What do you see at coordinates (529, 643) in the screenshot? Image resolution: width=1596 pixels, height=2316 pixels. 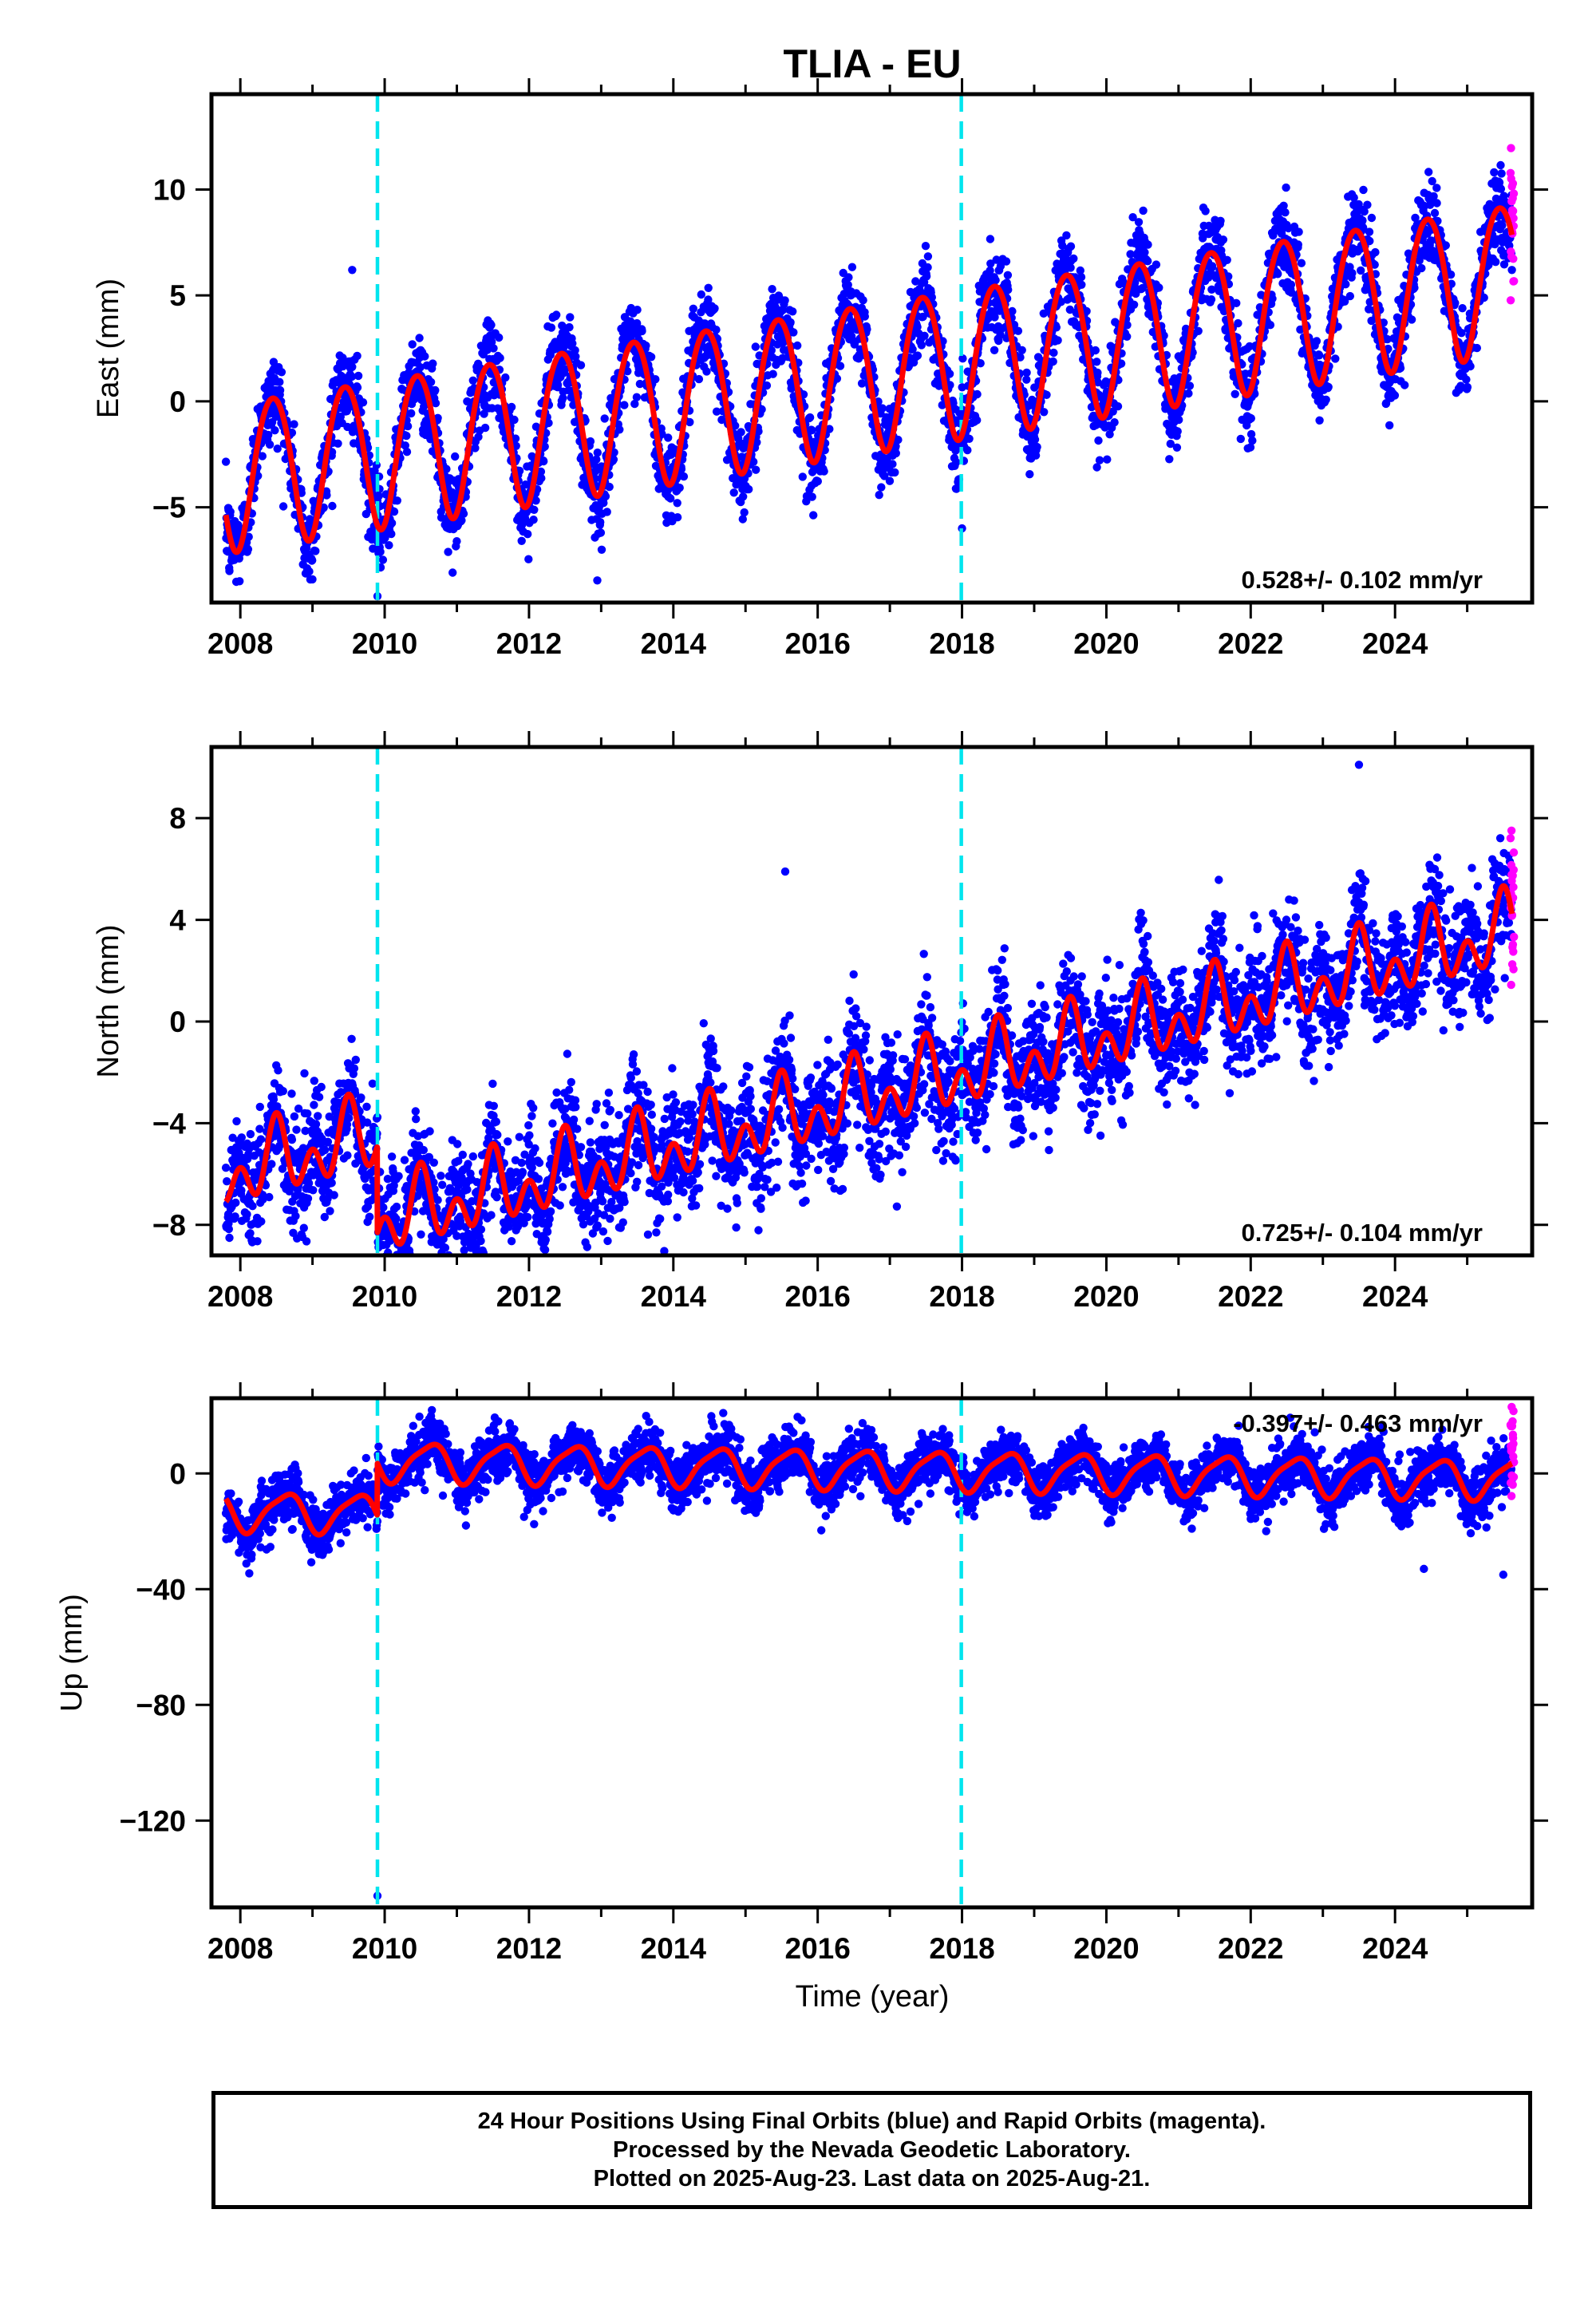 I see `x-tick-label: 2012` at bounding box center [529, 643].